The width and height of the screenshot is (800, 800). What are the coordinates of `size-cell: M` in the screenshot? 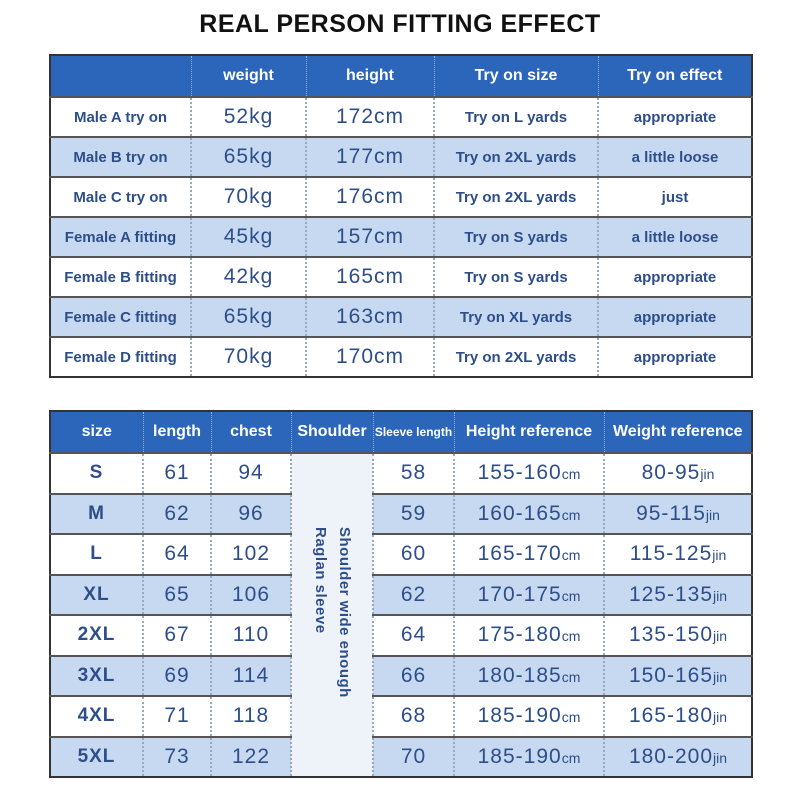 It's located at (96, 513).